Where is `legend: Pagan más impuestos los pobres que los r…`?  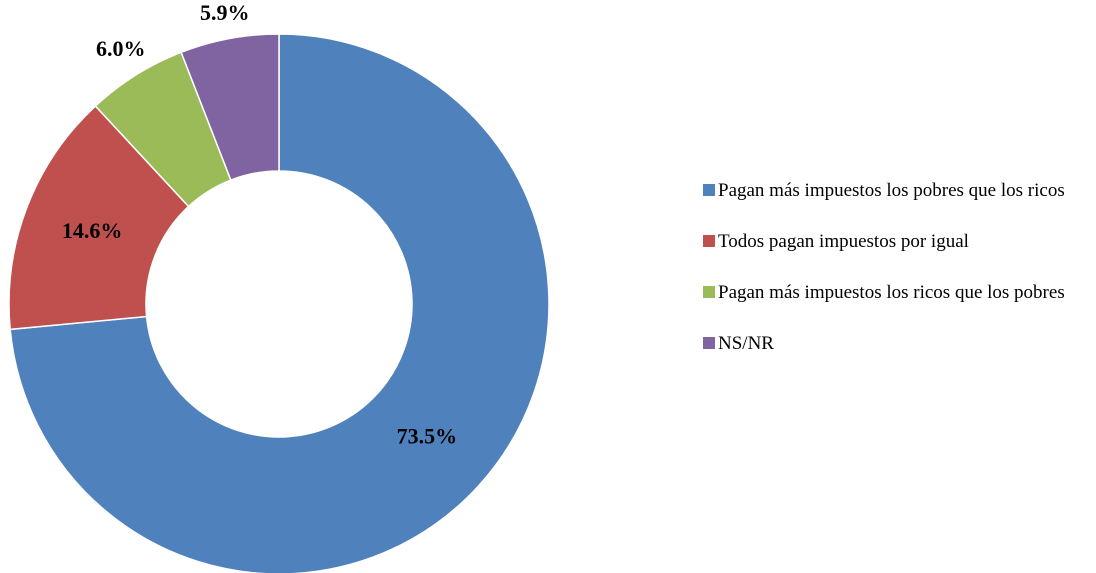
legend: Pagan más impuestos los pobres que los r… is located at coordinates (899, 267).